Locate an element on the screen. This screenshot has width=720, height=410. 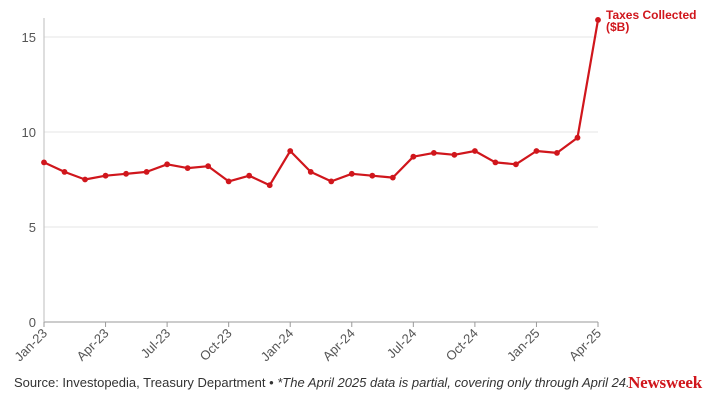
x-tick-label: Oct-24 is located at coordinates (462, 345).